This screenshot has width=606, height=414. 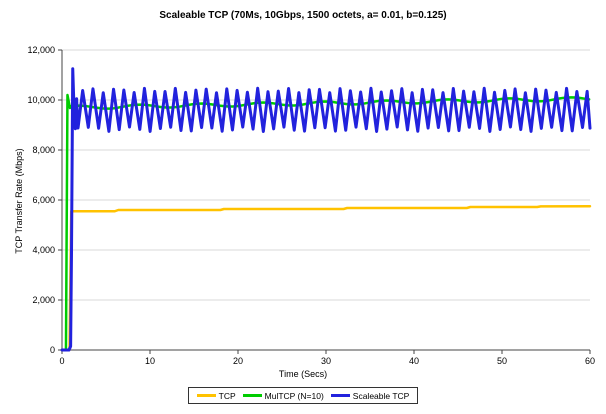 I want to click on x-tick-label: 20, so click(x=238, y=361).